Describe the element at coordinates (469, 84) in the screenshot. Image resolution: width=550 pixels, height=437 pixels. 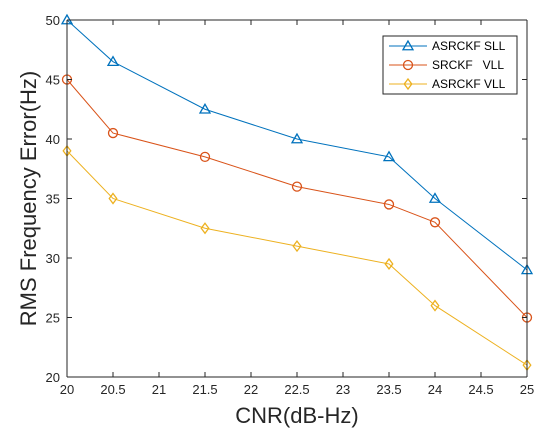
I see `legend-label-3: ASRCKF VLL` at that location.